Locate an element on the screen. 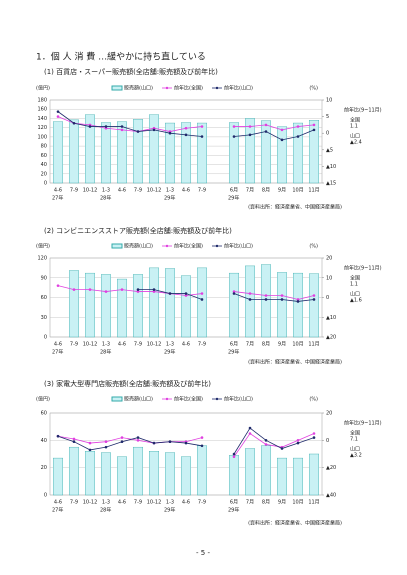 Image resolution: width=407 pixels, height=575 pixels. y-tick-label: 140 is located at coordinates (42, 119).